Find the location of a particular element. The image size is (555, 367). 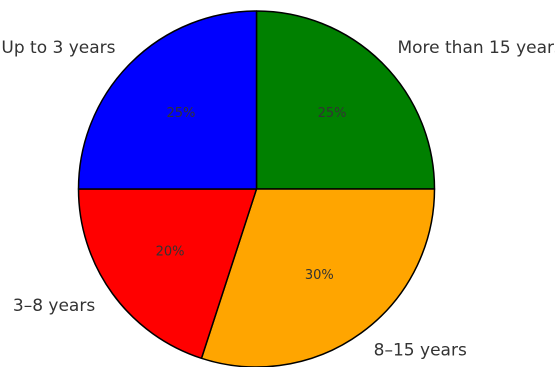

pie-pct-label-3-8-years: 20% is located at coordinates (170, 251).